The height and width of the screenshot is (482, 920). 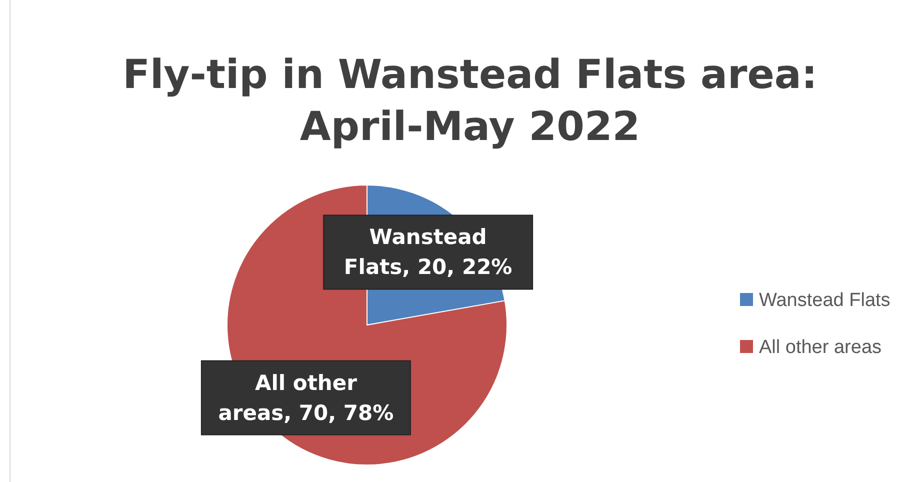 What do you see at coordinates (820, 347) in the screenshot?
I see `legend-label: All other areas` at bounding box center [820, 347].